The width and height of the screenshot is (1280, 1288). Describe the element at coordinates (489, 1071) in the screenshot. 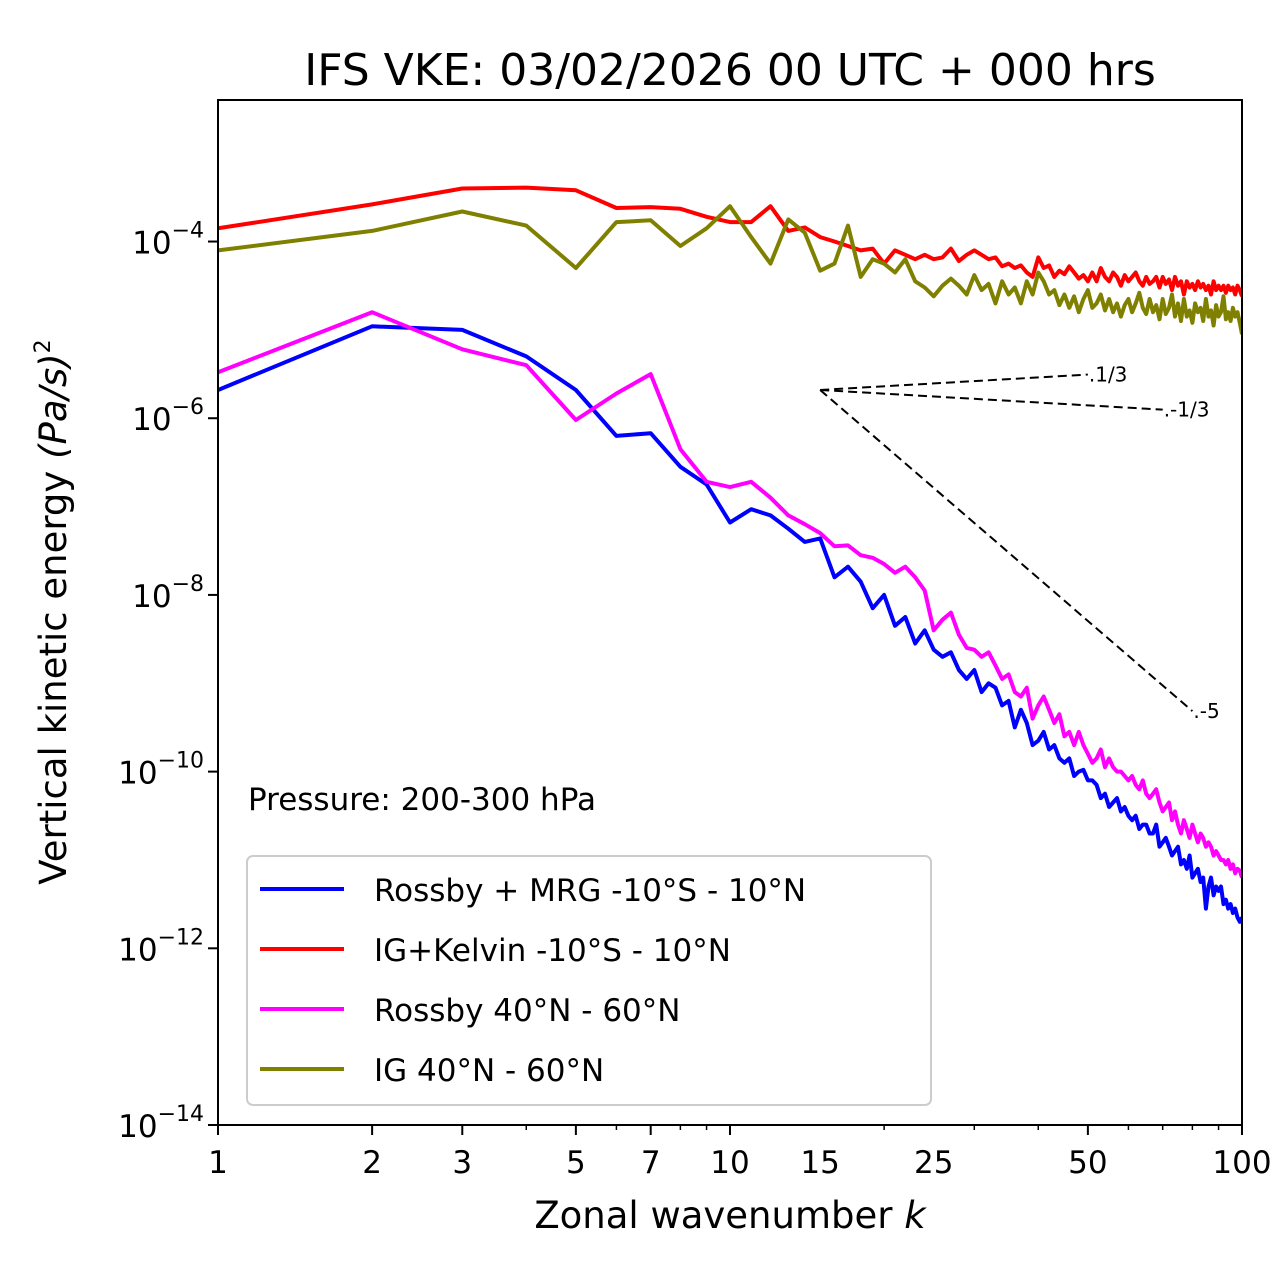

I see `legend-label-4: IG 40°N - 60°N` at that location.